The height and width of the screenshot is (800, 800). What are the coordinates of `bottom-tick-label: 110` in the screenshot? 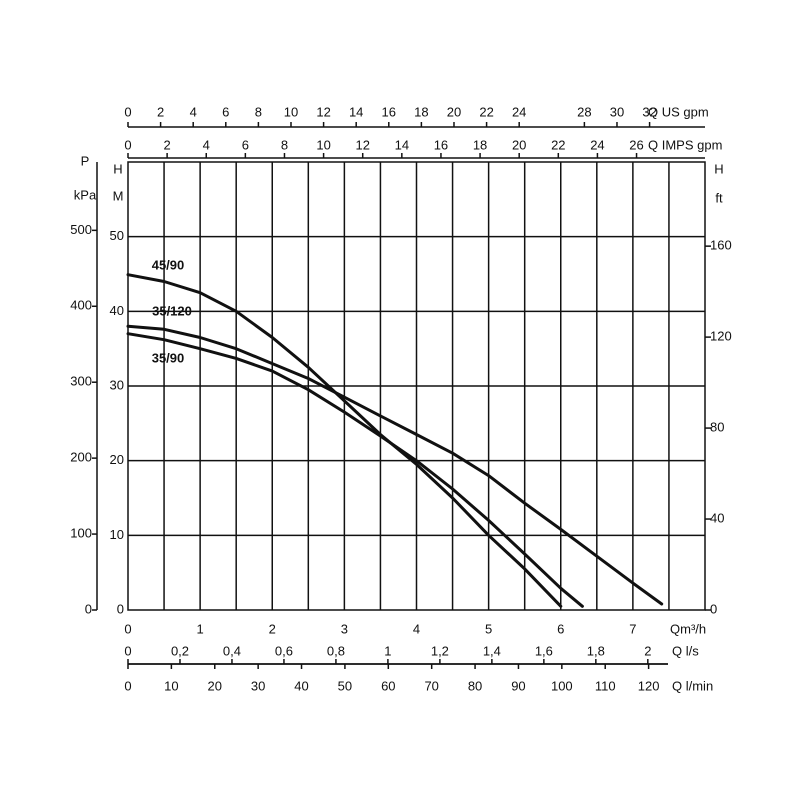 It's located at (605, 685).